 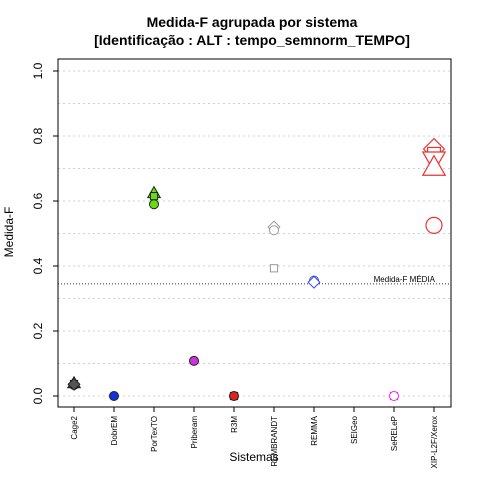 I want to click on x-axis-label: Sistemas, so click(x=253, y=457).